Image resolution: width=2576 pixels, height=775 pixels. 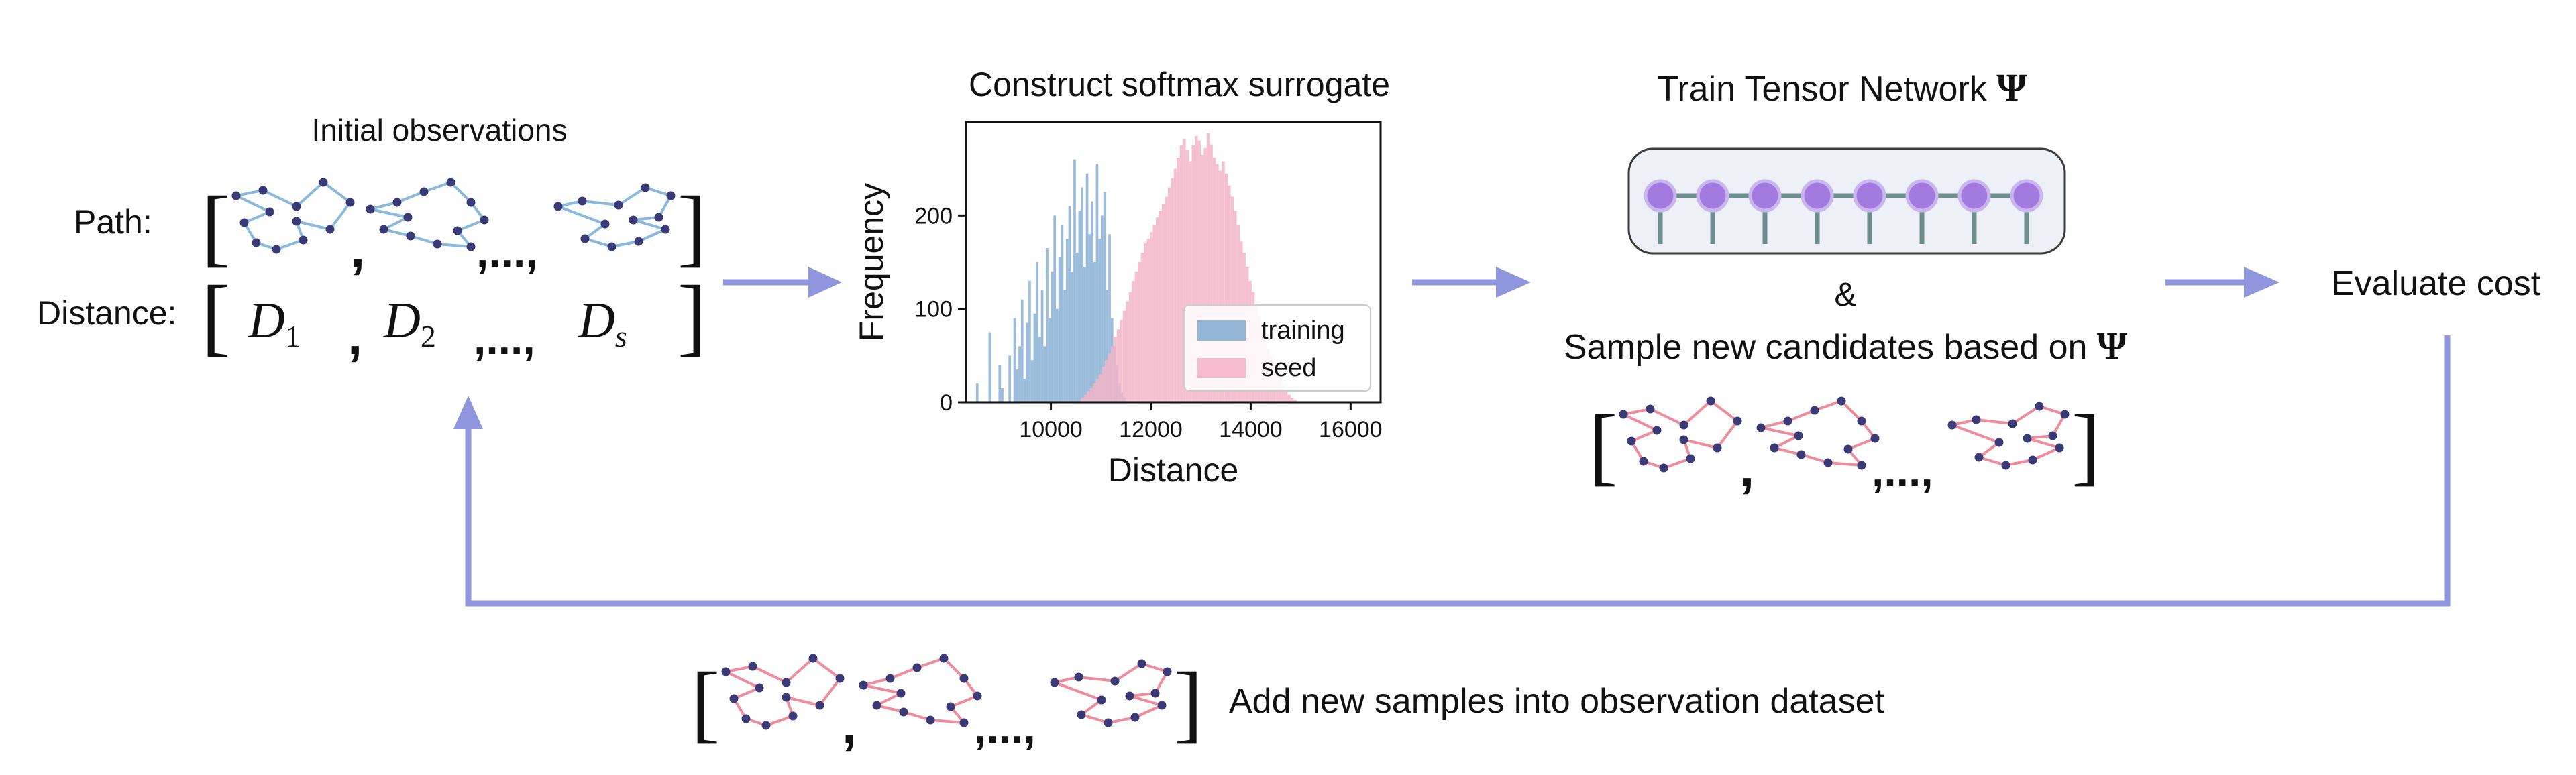 I want to click on distance-label: Distance:, so click(x=106, y=313).